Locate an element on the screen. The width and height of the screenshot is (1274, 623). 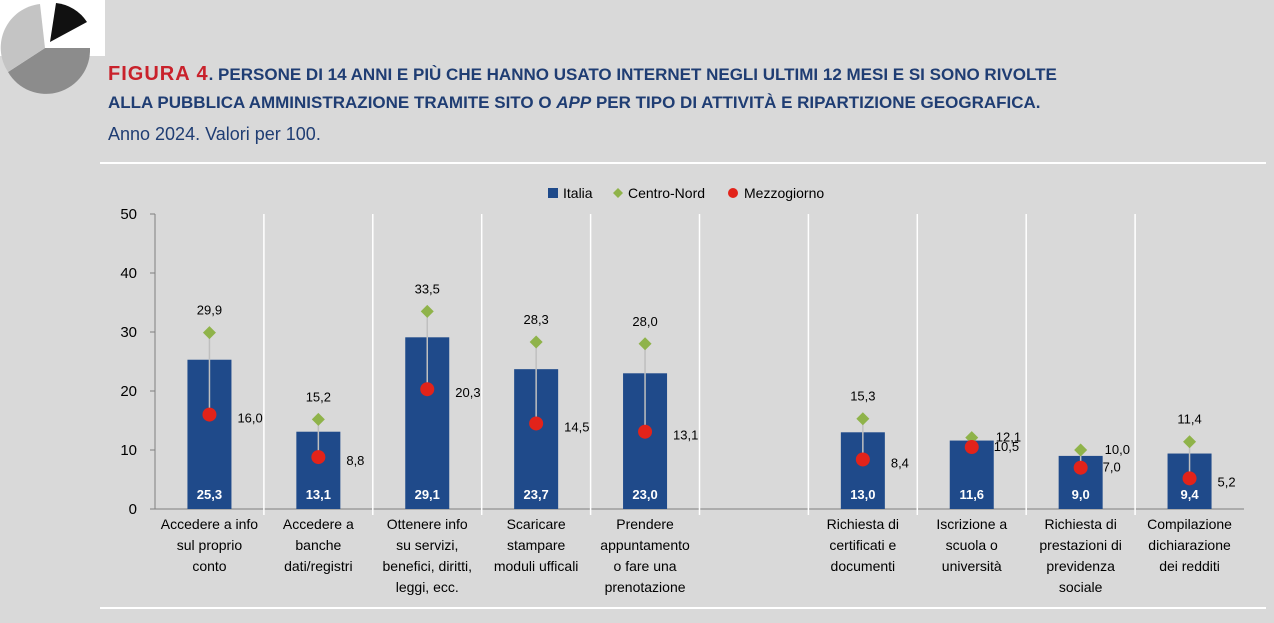
value-label-centro-nord: 11,4 is located at coordinates (1189, 419).